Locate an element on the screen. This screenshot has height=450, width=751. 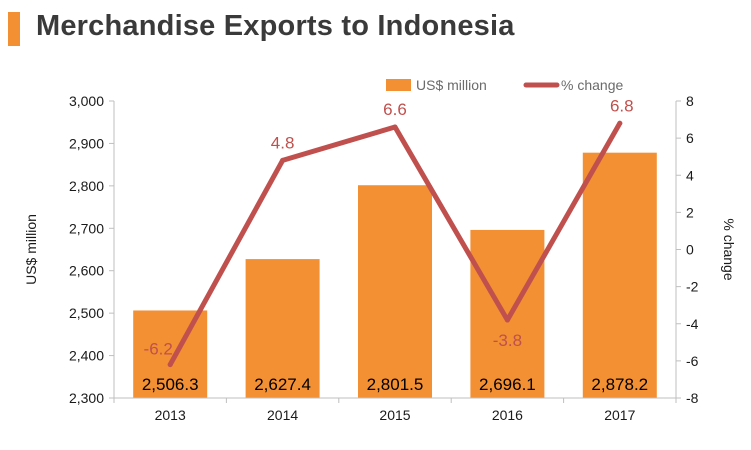
line-point-2015 is located at coordinates (395, 127).